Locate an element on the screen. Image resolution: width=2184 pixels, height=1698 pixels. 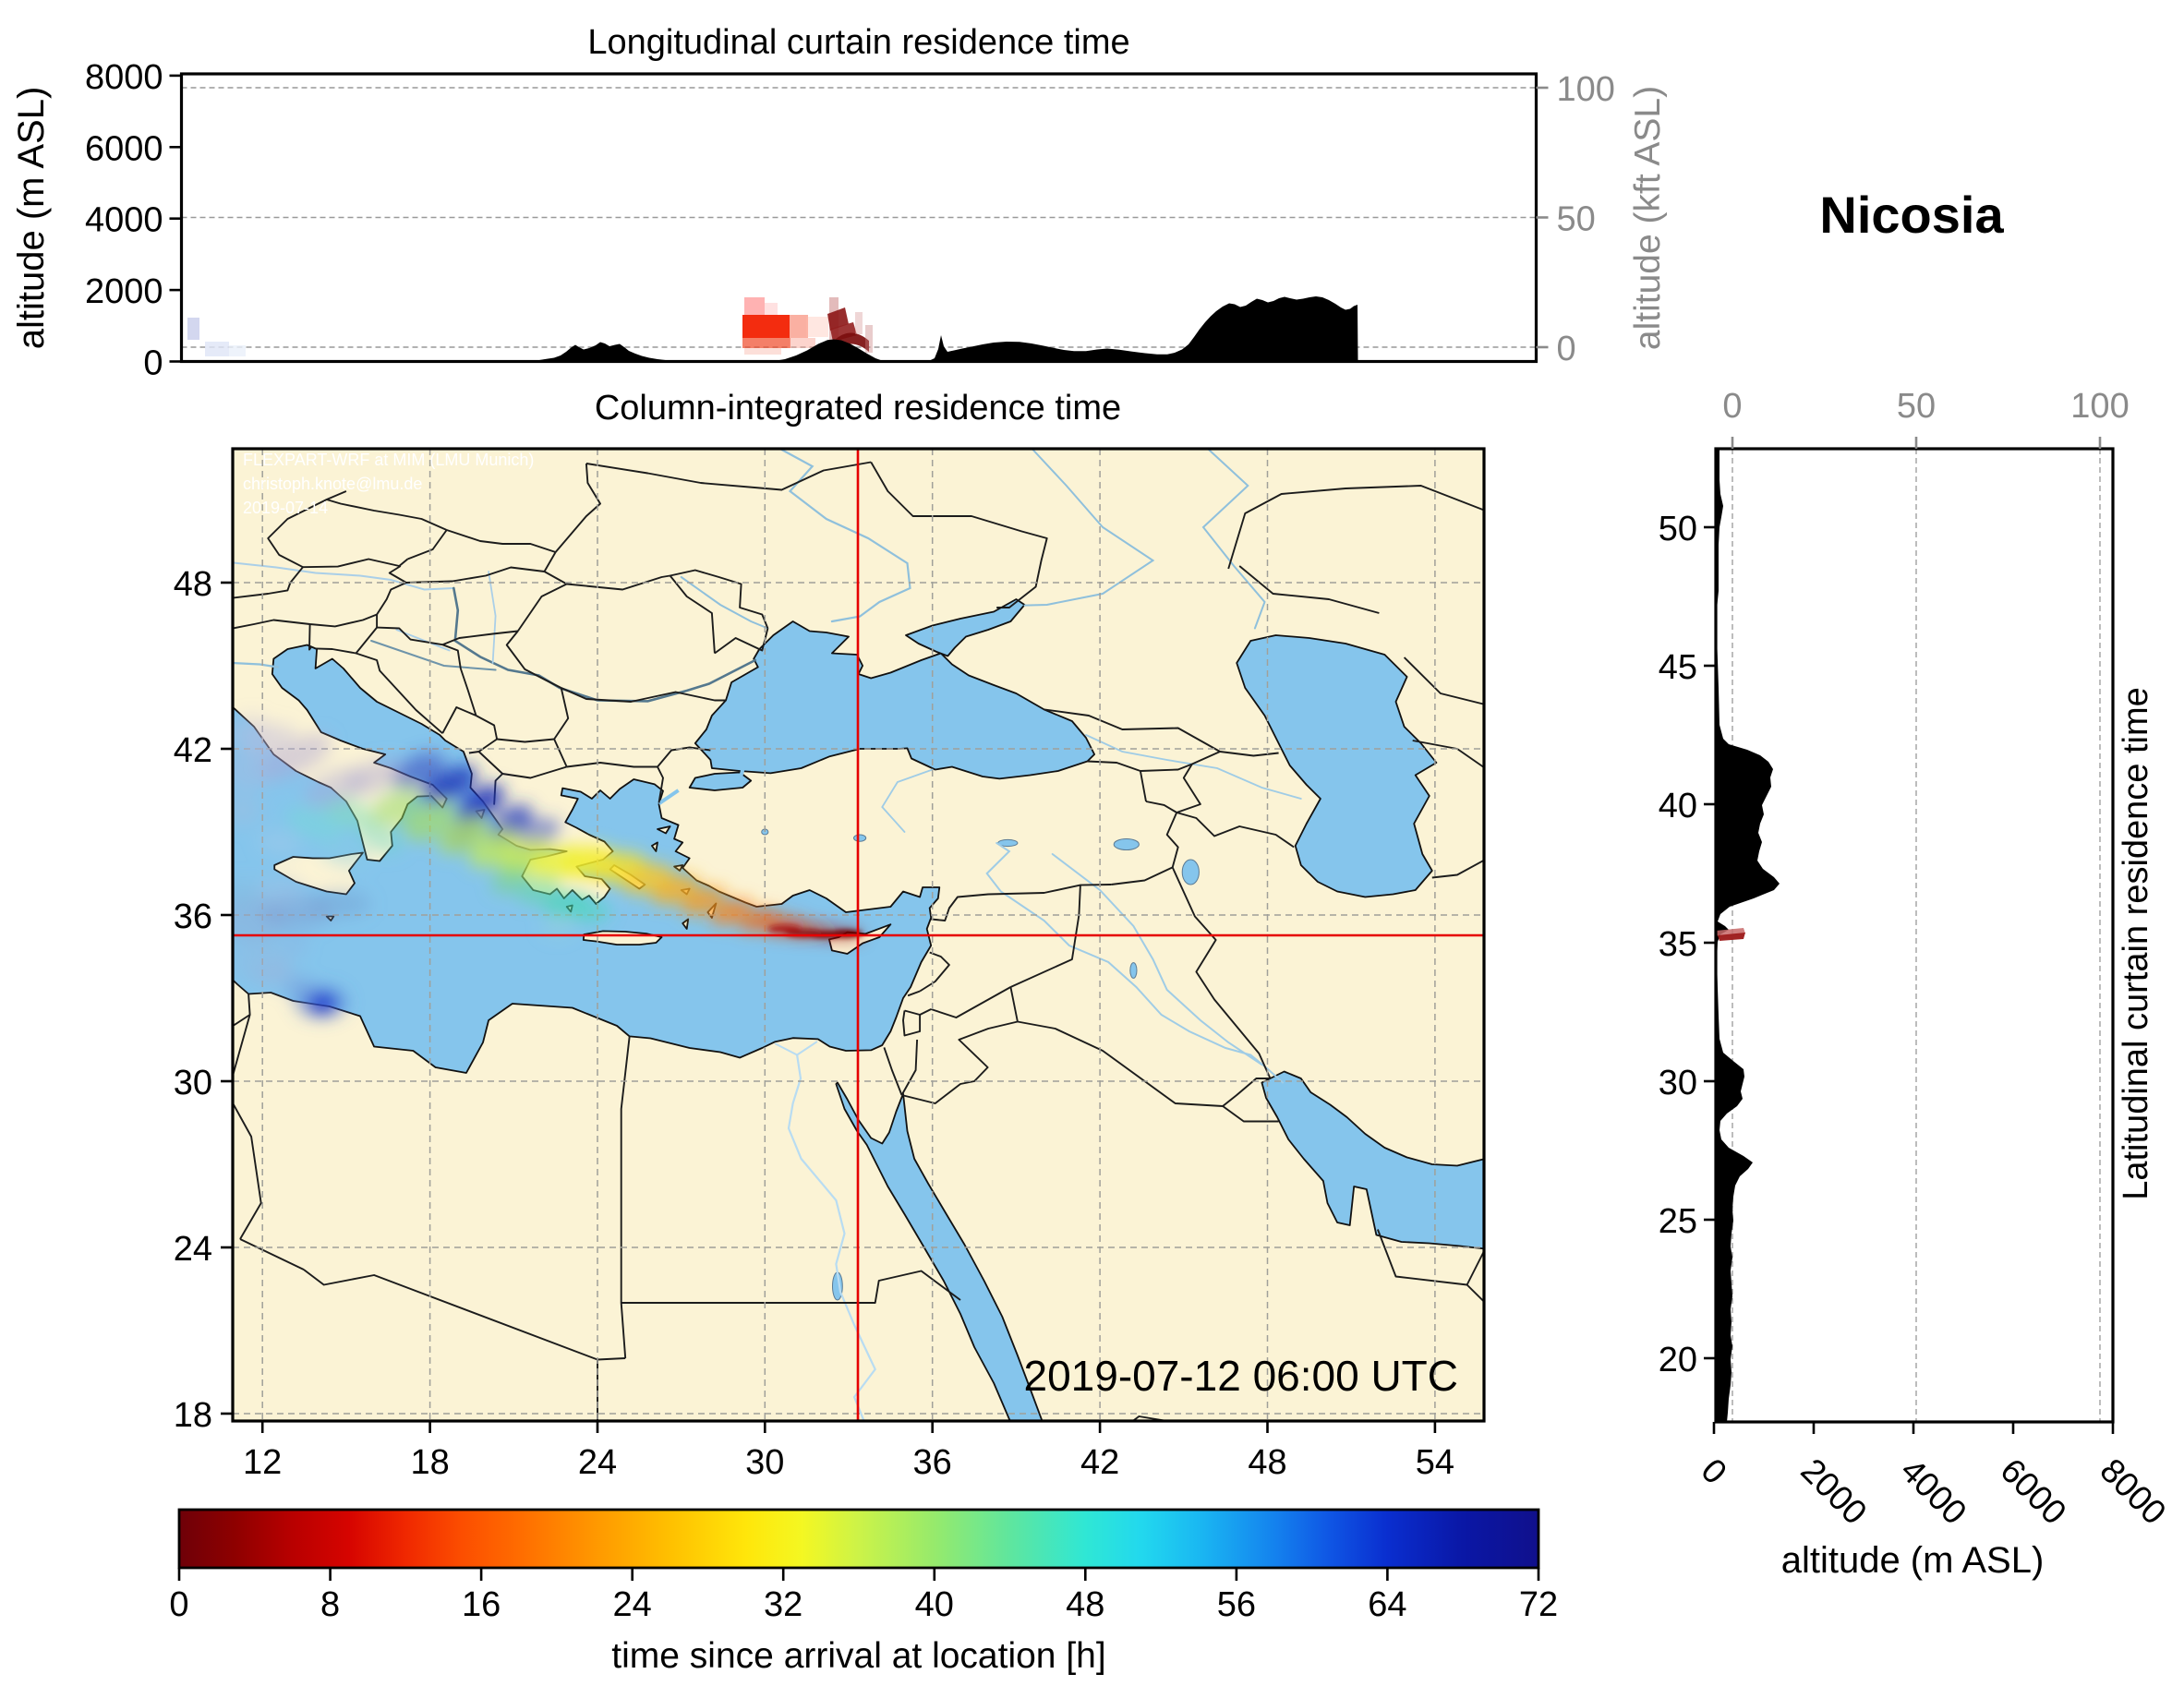
svg-text: 64 is located at coordinates (1387, 1604).